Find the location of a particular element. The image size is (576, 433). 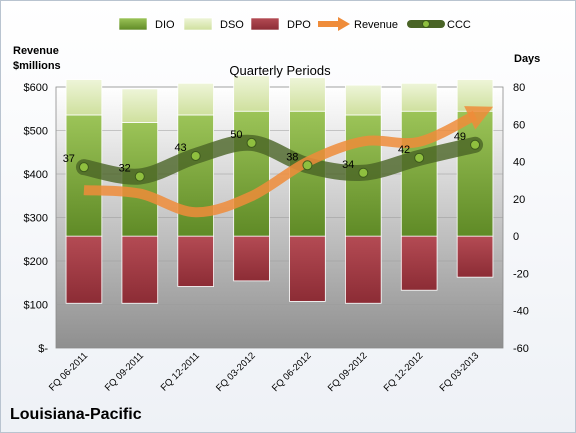

left-tick-label: $100 is located at coordinates (36, 306).